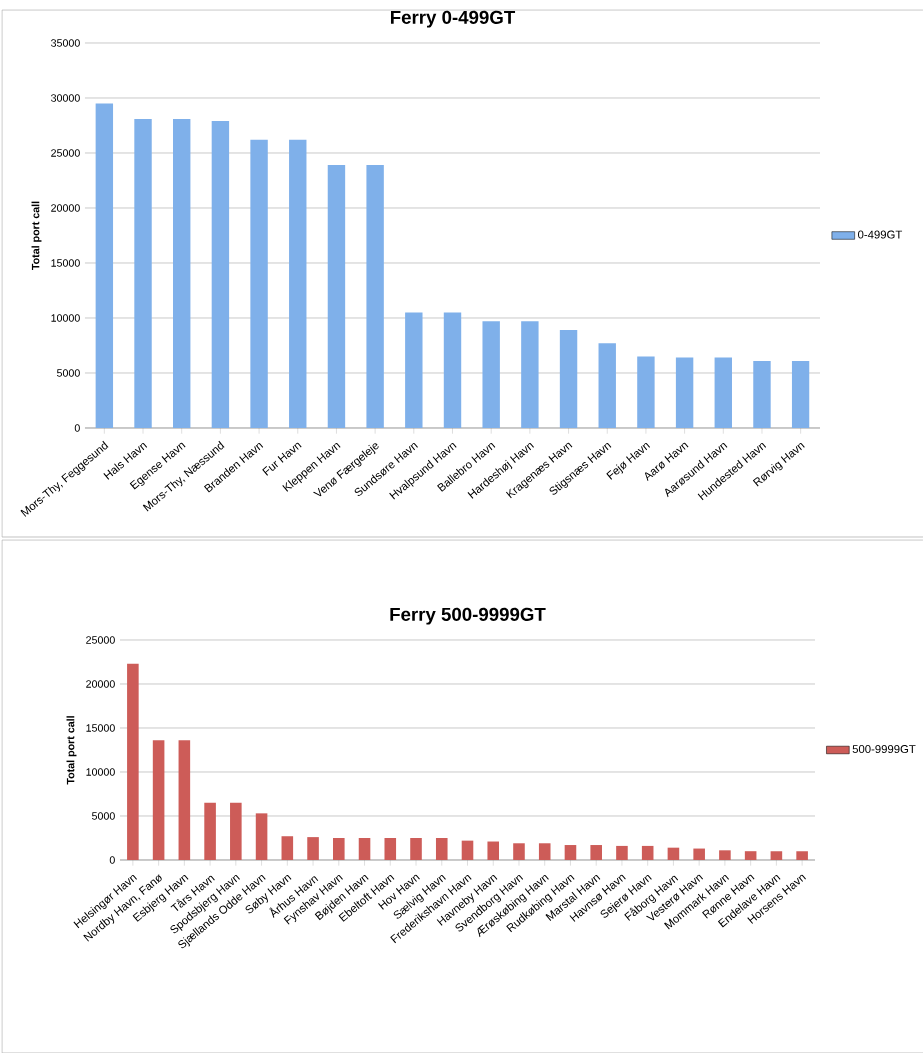 The height and width of the screenshot is (1053, 923). I want to click on y-tick-label: 35000, so click(65, 43).